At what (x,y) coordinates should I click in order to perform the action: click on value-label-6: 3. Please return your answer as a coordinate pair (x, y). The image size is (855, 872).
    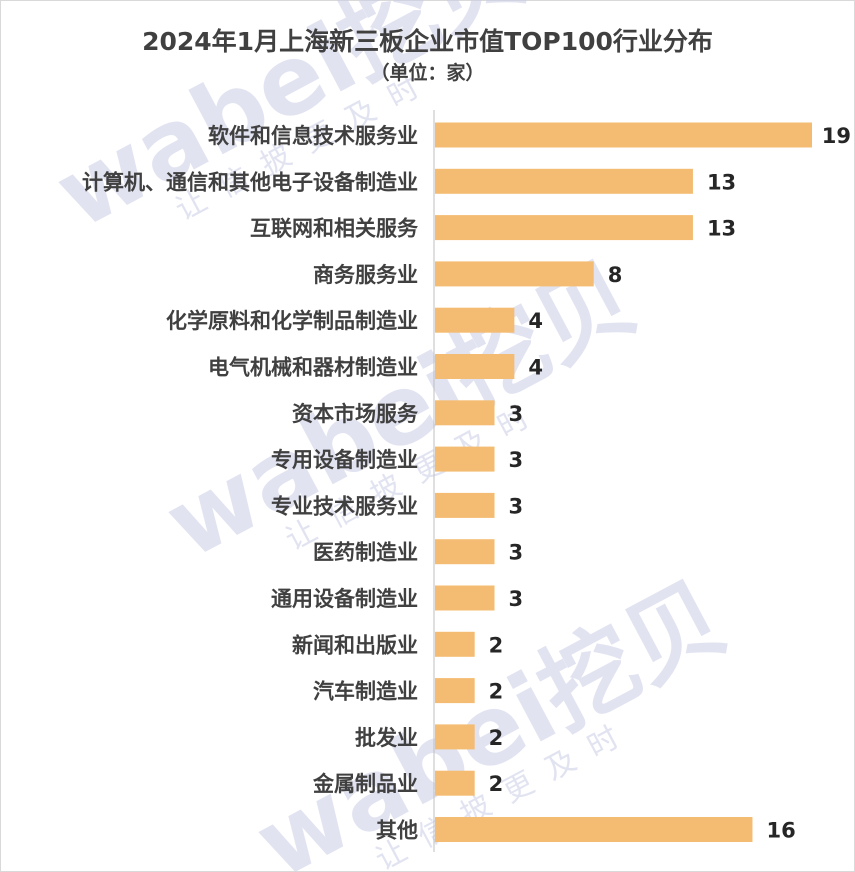
    Looking at the image, I should click on (516, 414).